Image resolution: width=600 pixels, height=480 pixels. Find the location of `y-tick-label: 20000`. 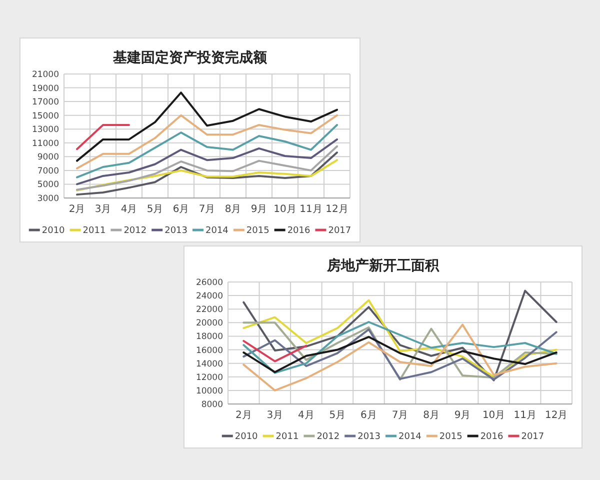

y-tick-label: 20000 is located at coordinates (209, 323).